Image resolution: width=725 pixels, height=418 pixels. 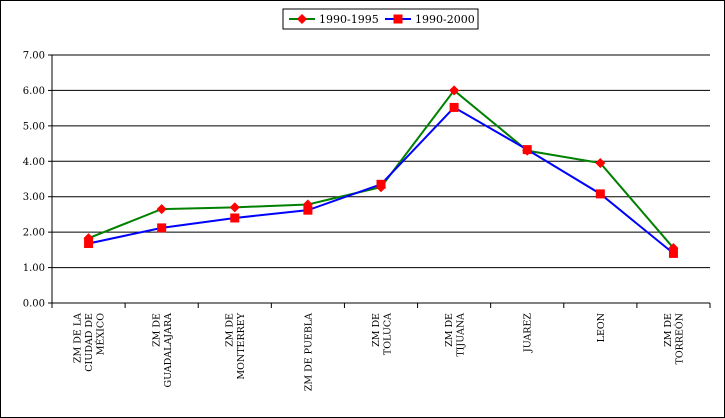 What do you see at coordinates (34, 268) in the screenshot?
I see `y-tick-label: 1.00` at bounding box center [34, 268].